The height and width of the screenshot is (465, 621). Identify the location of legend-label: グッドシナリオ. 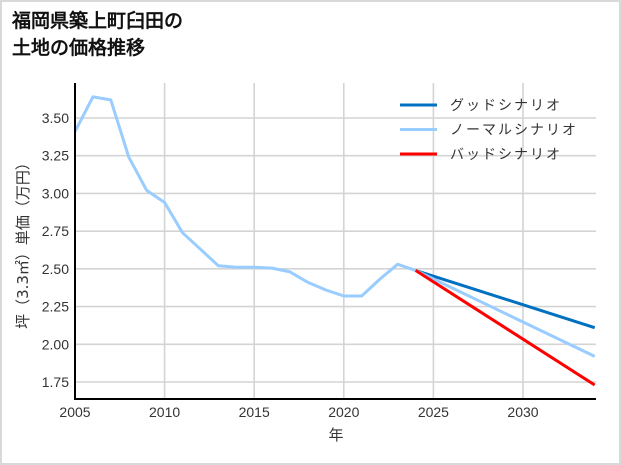
(506, 106).